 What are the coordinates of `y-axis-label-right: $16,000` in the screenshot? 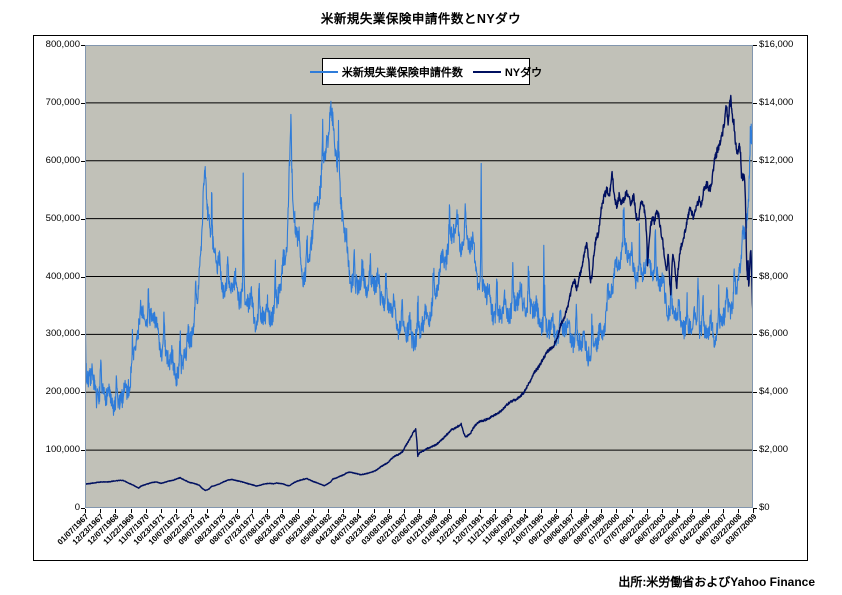 It's located at (776, 44).